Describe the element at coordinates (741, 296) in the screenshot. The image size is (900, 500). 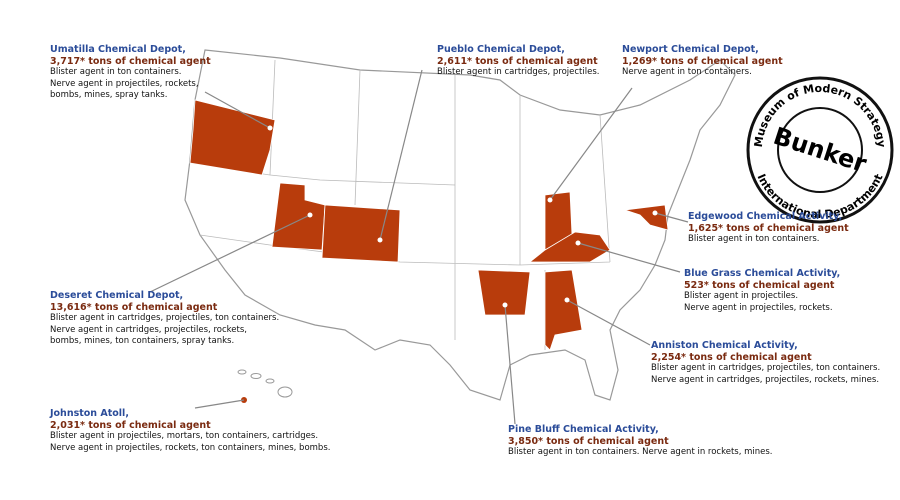
I see `site-description: Blister agent in projectiles.` at that location.